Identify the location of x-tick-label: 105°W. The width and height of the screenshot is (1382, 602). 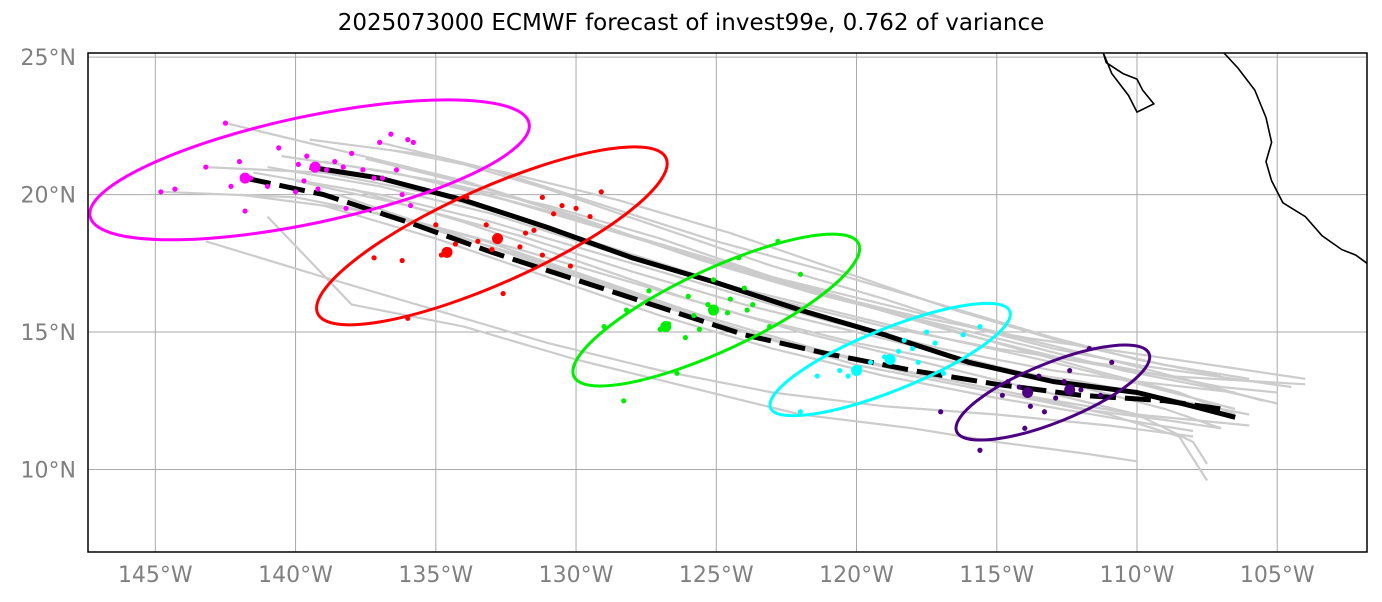
(1277, 575).